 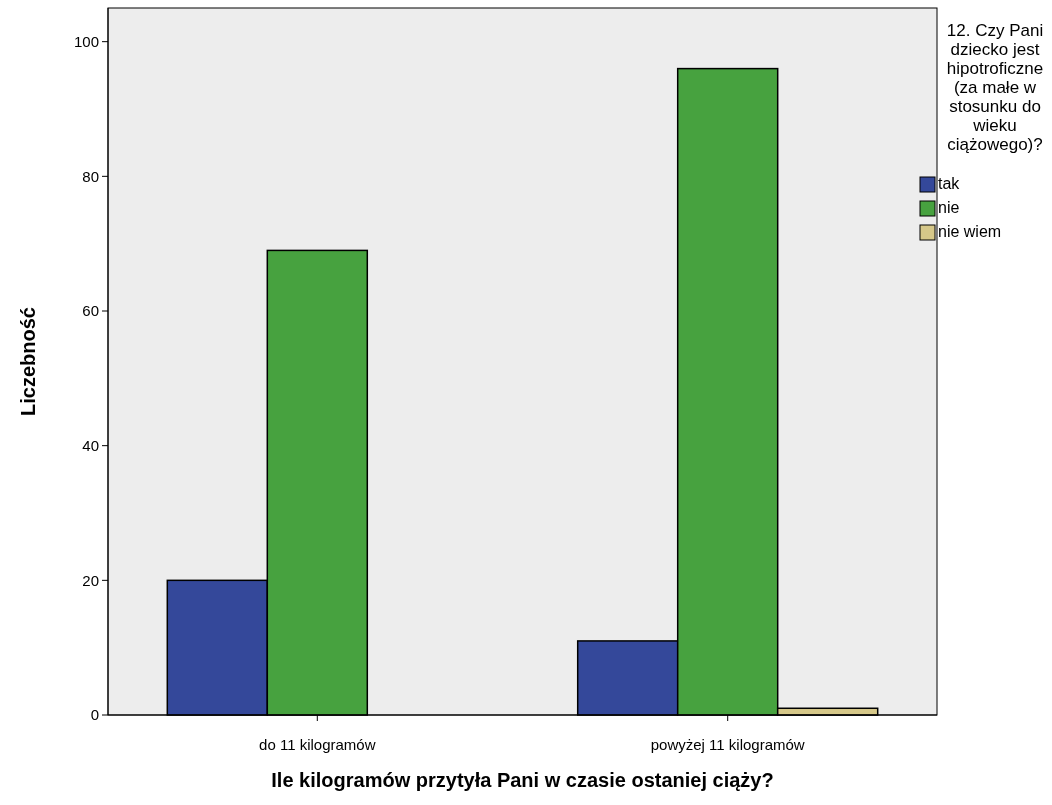 I want to click on legend-label: nie, so click(x=949, y=207).